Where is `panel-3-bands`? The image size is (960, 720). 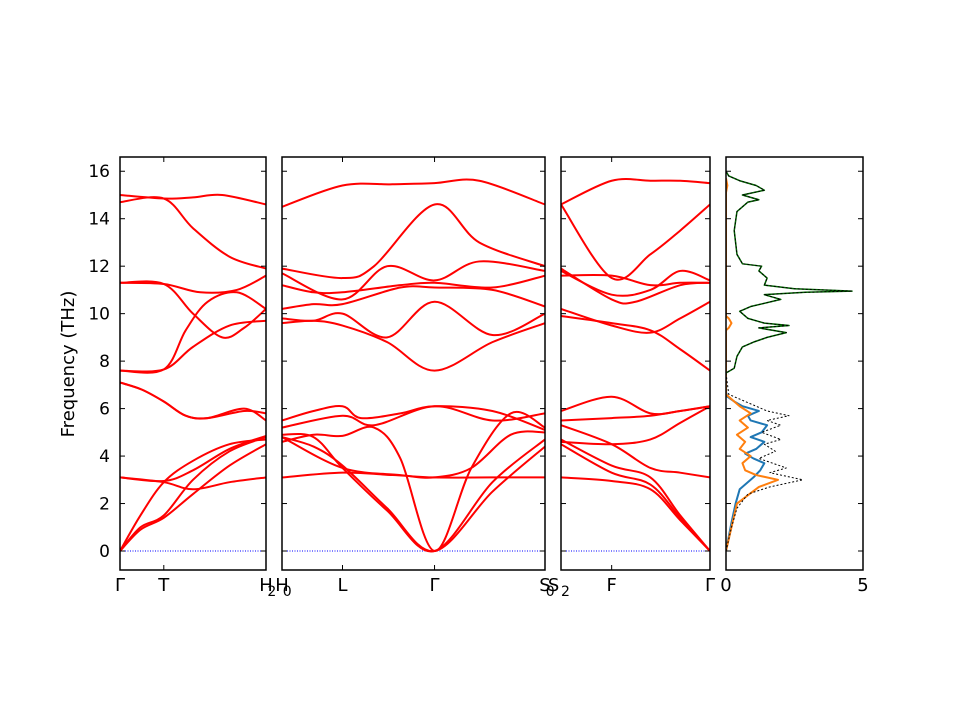
panel-3-bands is located at coordinates (635, 364).